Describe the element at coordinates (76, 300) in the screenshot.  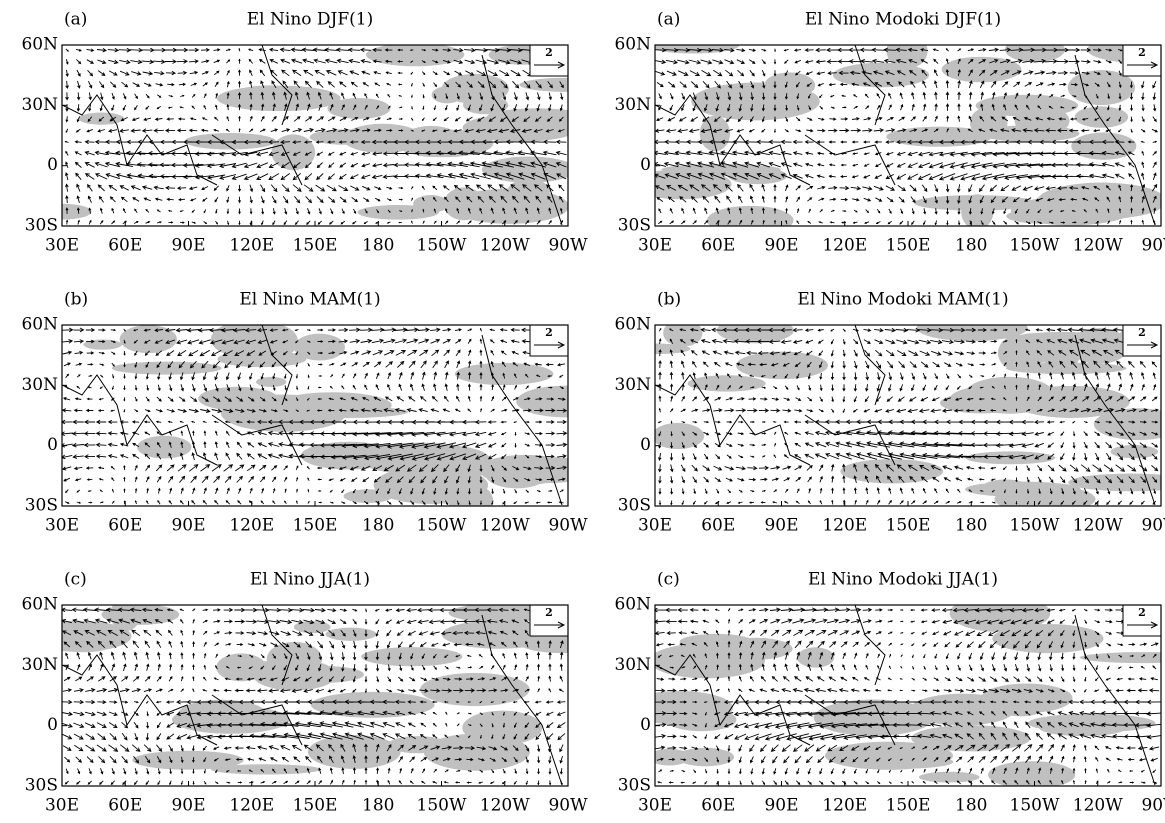
I see `panel-label: (b)` at that location.